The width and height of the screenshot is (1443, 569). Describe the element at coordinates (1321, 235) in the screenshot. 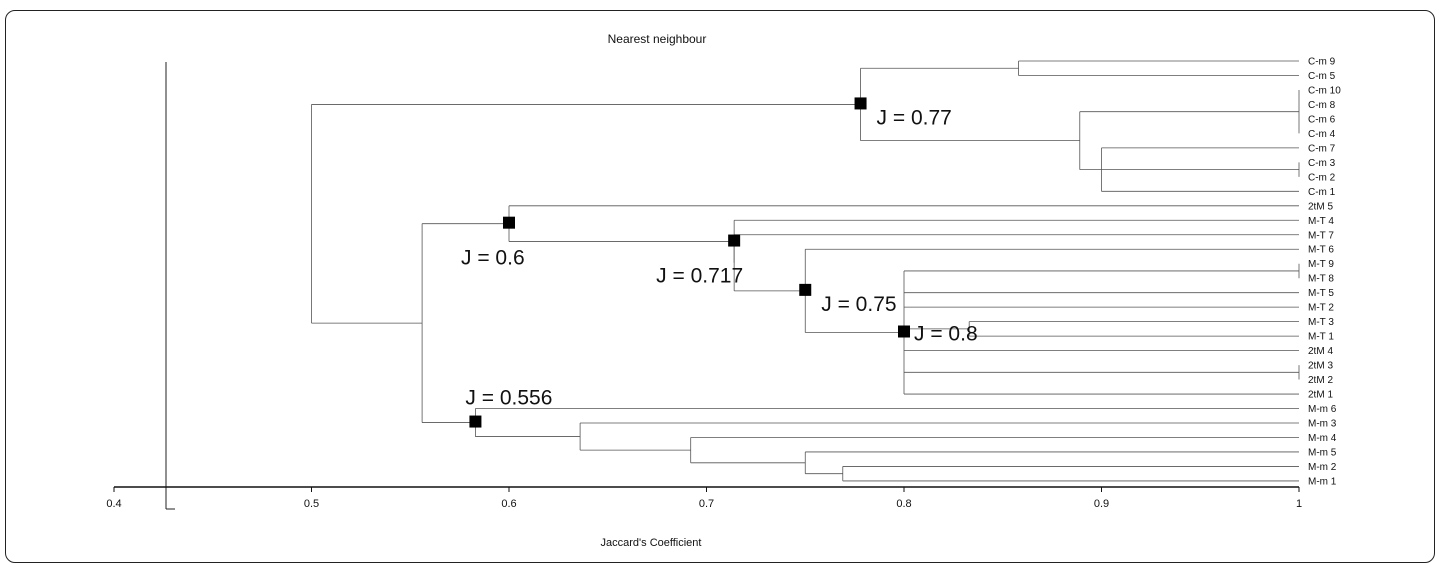

I see `leaf-label-m-t-7: M-T 7` at that location.